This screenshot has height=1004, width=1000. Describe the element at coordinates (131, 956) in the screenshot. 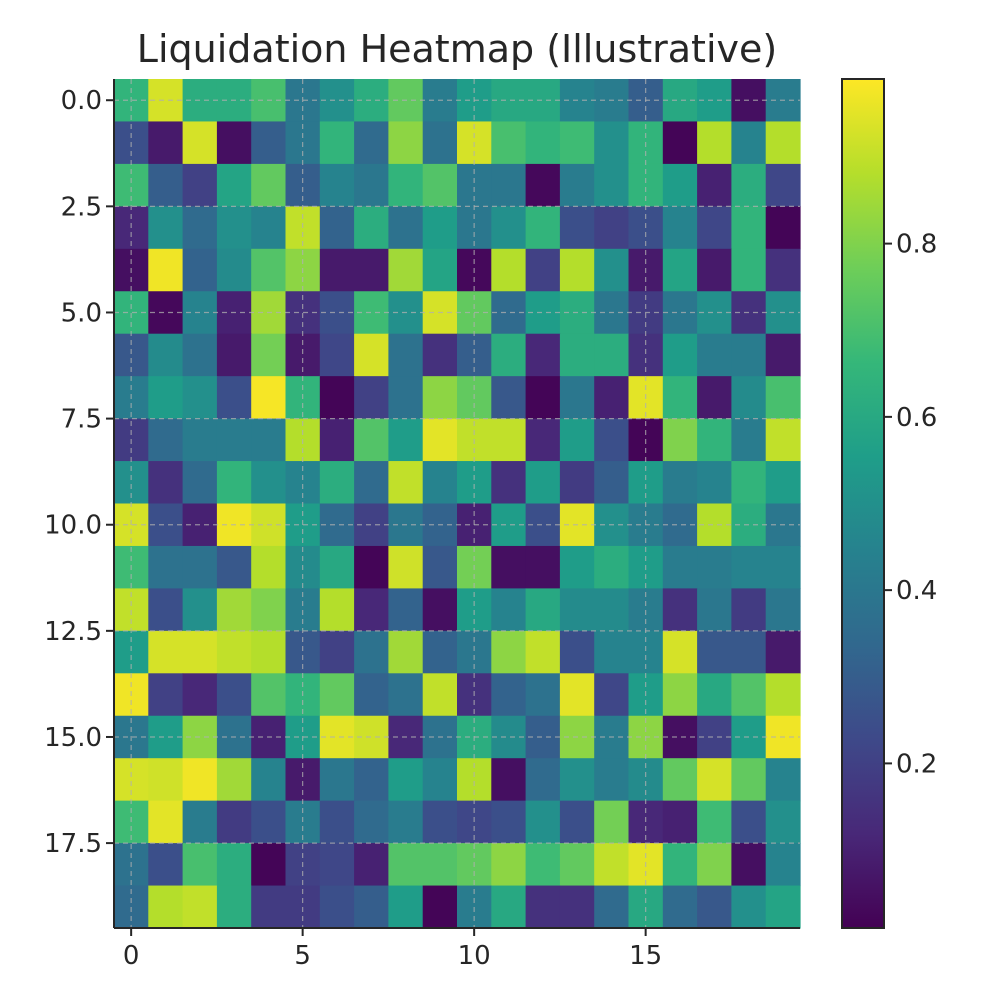

I see `x-tick-label: 0` at that location.